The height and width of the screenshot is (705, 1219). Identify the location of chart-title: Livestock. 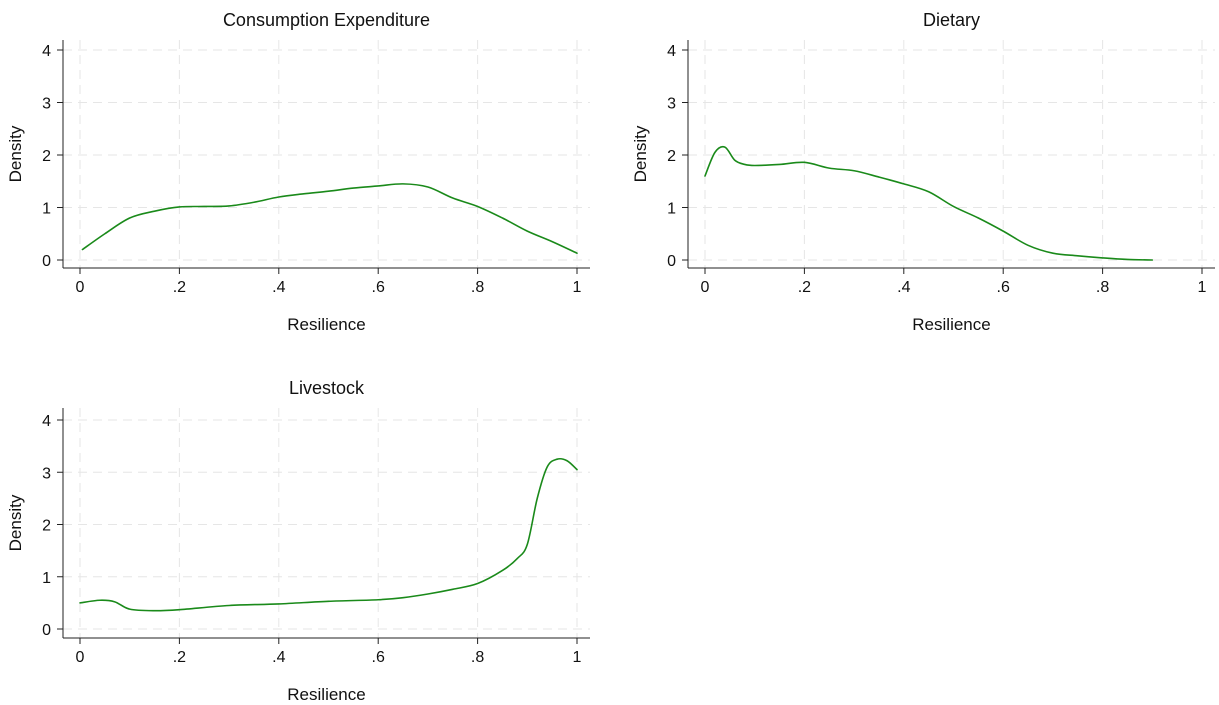
(327, 388).